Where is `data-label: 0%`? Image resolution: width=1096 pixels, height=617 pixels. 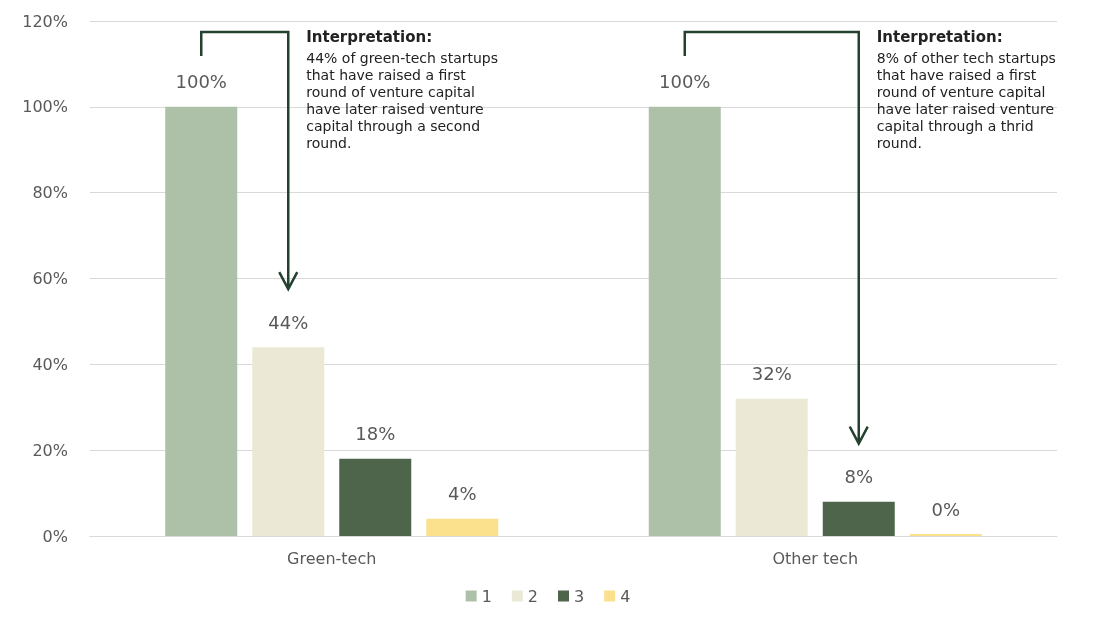
data-label: 0% is located at coordinates (946, 509).